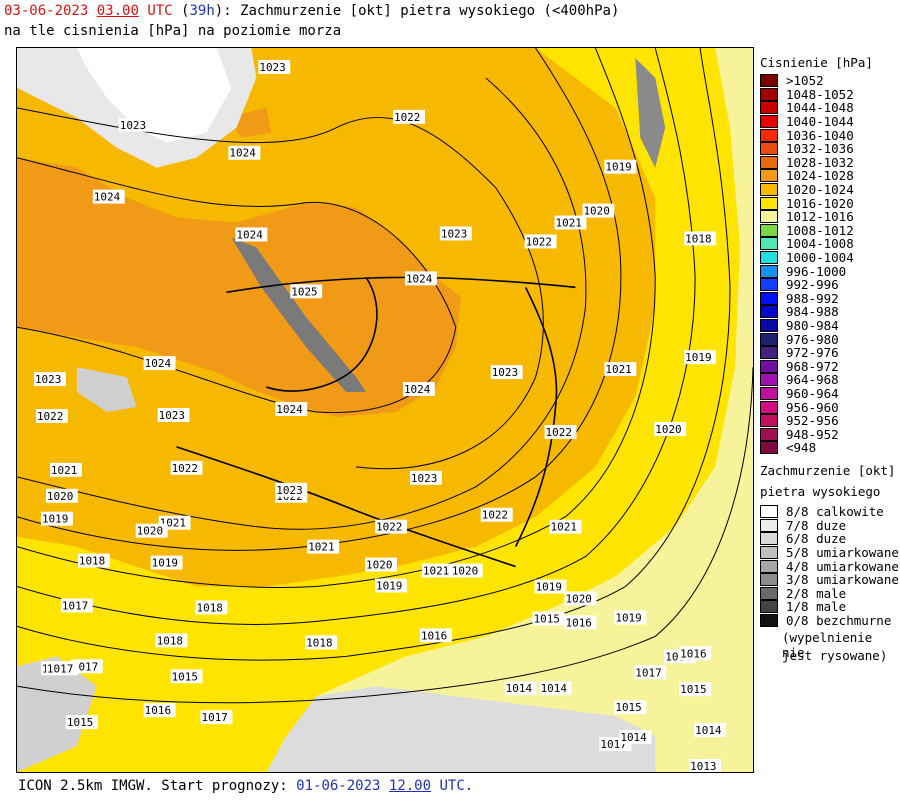 This screenshot has width=900, height=800. I want to click on valid-tz: UTC, so click(160, 11).